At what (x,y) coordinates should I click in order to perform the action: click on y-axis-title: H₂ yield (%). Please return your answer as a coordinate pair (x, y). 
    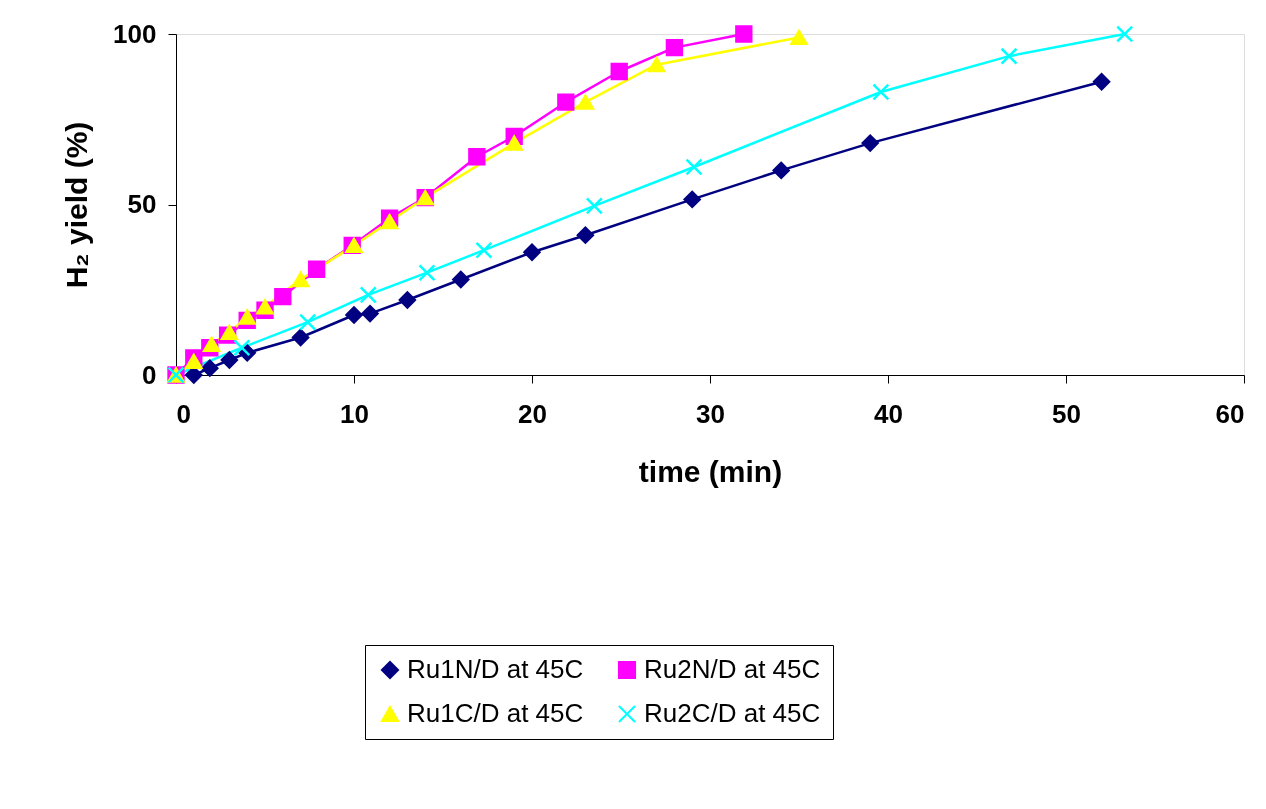
    Looking at the image, I should click on (77, 205).